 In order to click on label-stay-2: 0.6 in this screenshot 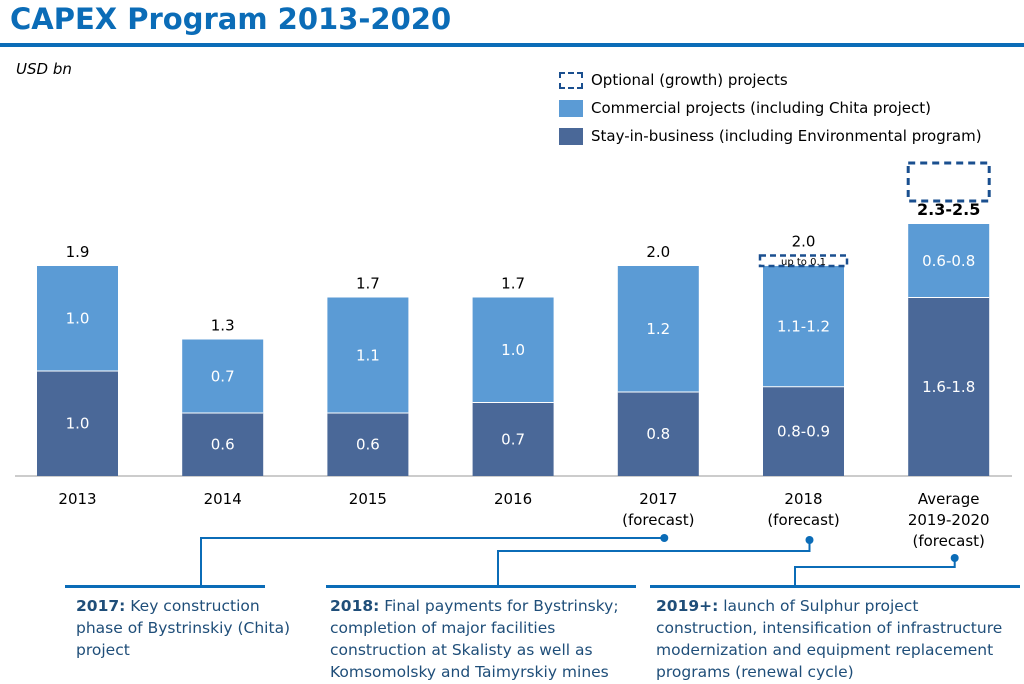, I will do `click(368, 445)`.